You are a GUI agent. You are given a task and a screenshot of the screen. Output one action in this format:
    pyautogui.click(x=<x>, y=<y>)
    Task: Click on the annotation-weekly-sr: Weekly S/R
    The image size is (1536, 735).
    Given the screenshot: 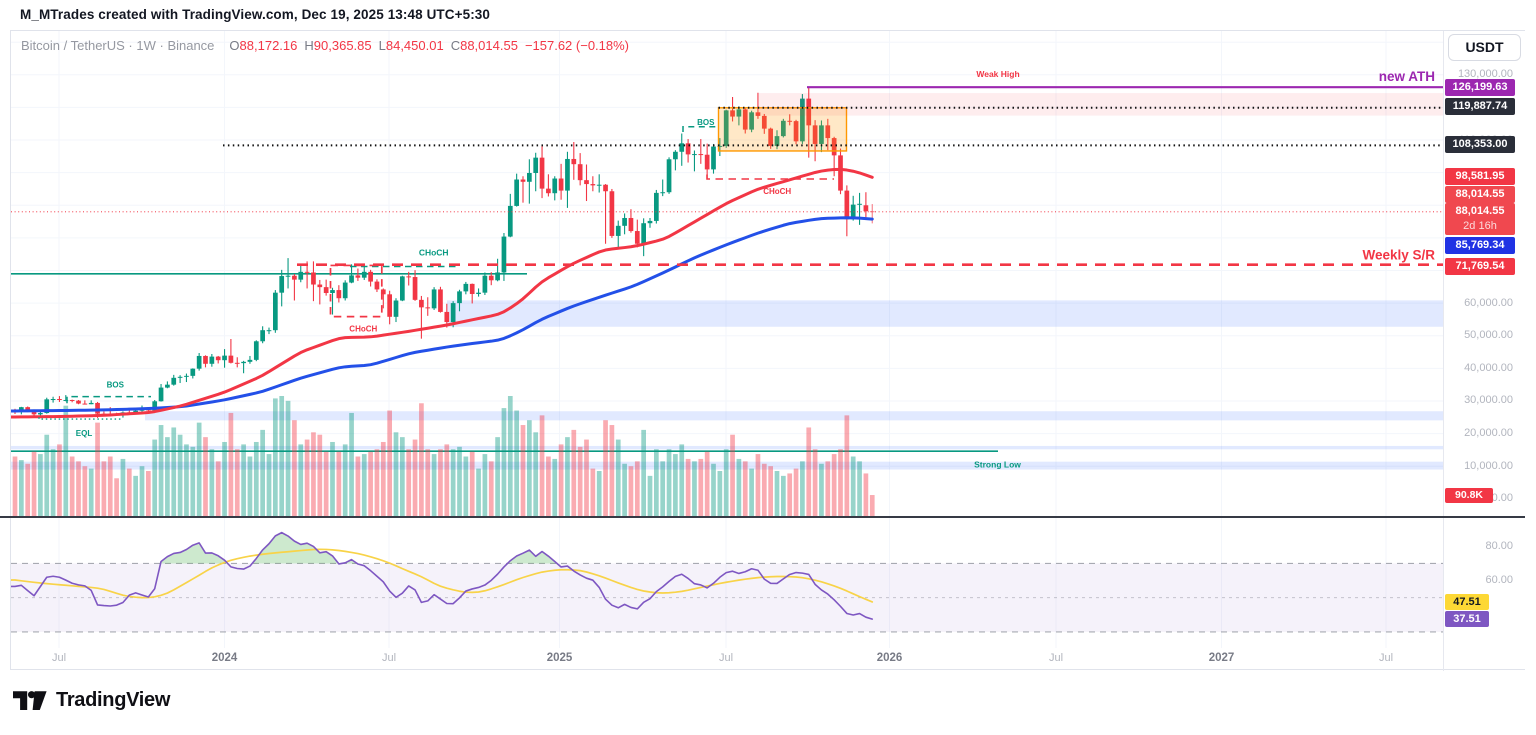 What is the action you would take?
    pyautogui.click(x=1398, y=255)
    